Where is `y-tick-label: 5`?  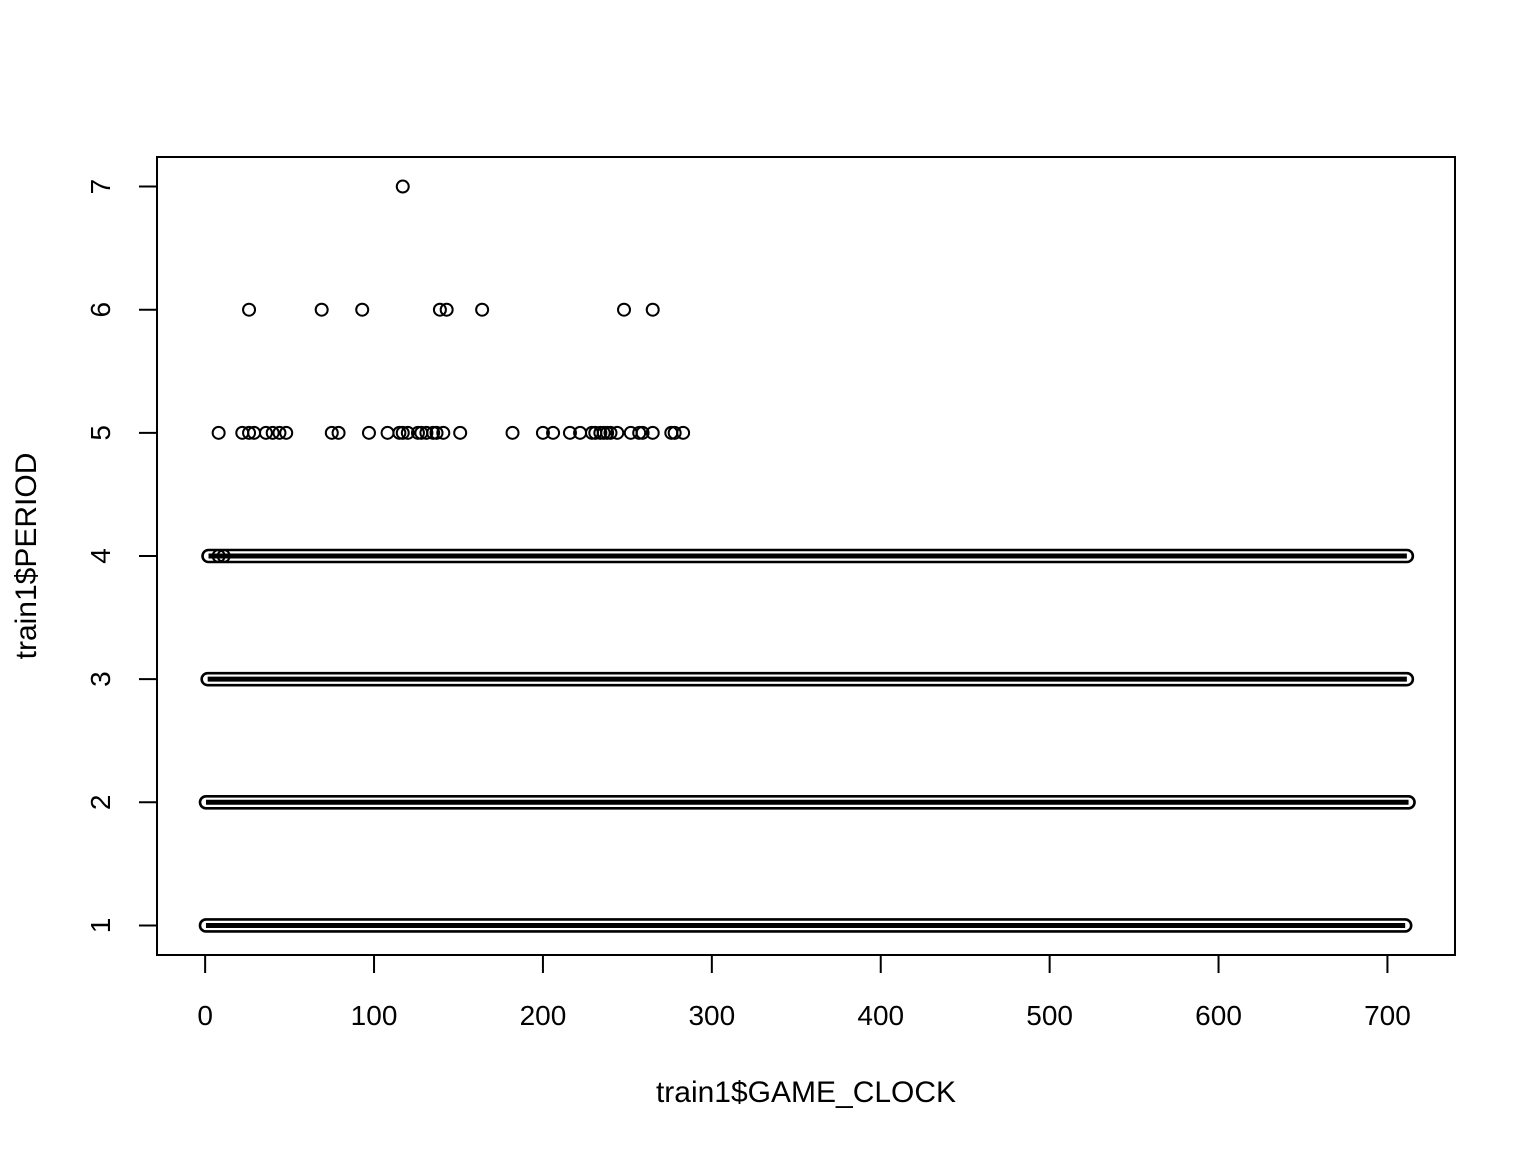
y-tick-label: 5 is located at coordinates (100, 433).